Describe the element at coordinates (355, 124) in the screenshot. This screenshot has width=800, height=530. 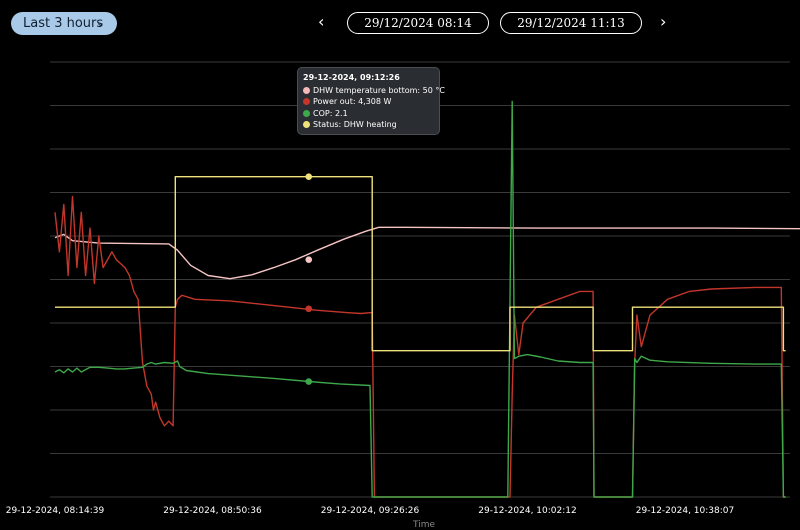
I see `tooltip-status-text: Status: DHW heating` at that location.